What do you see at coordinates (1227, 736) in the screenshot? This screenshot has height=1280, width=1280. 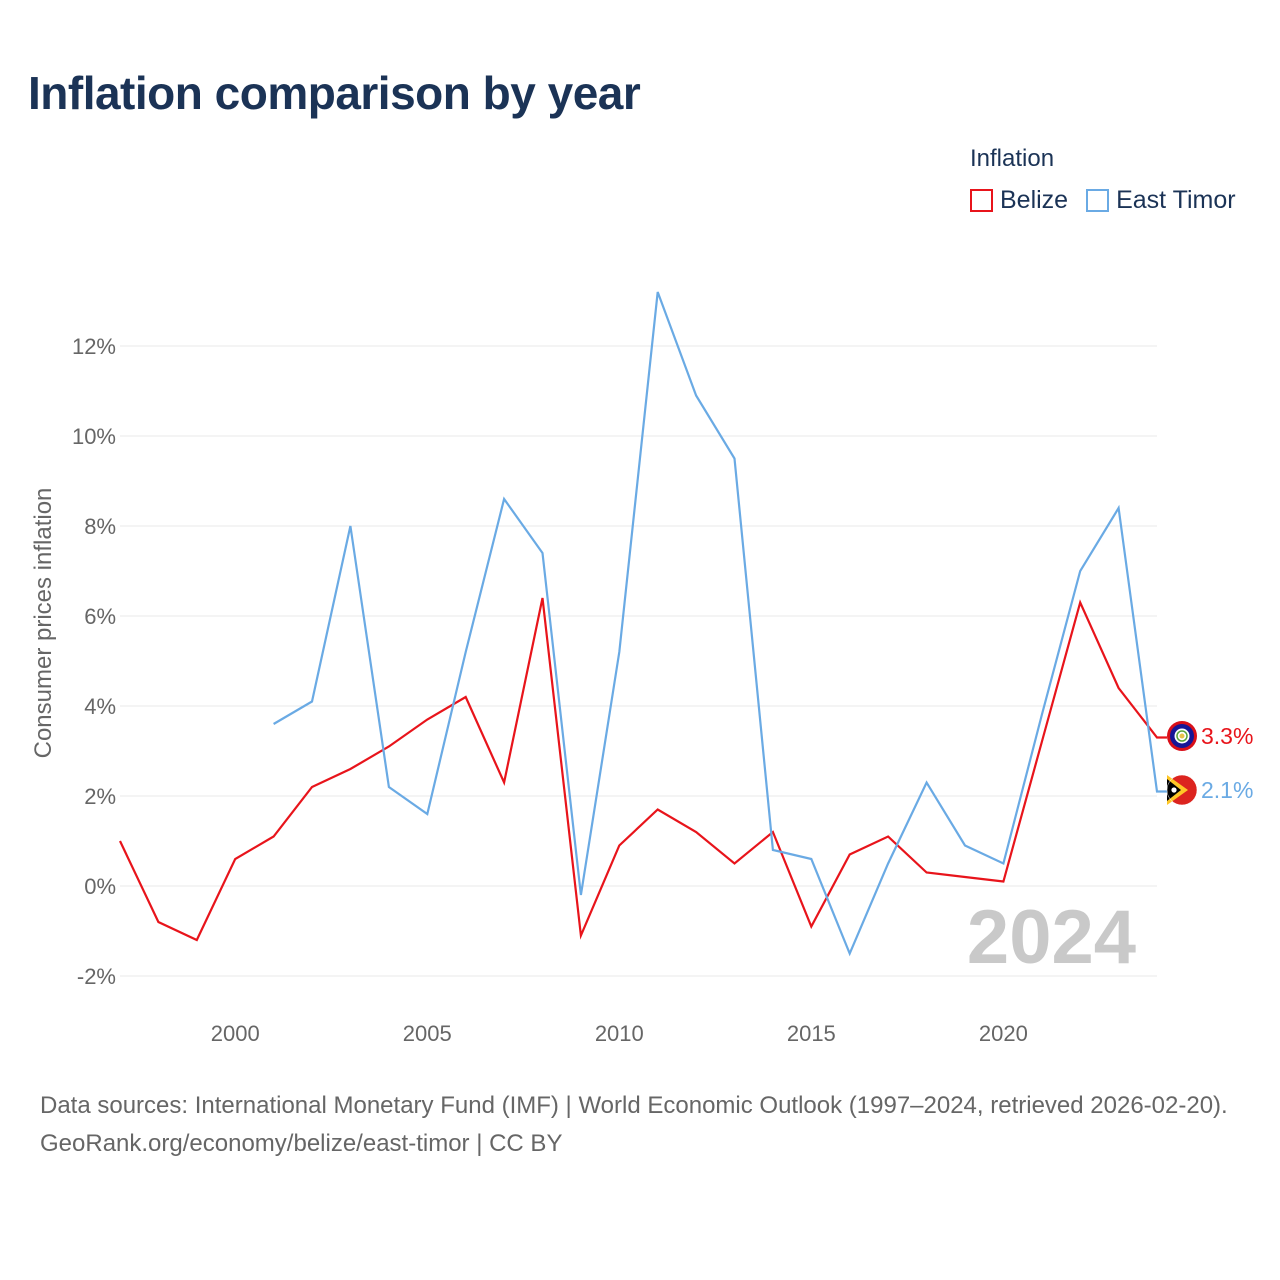 I see `end-label-belize: 3.3%` at bounding box center [1227, 736].